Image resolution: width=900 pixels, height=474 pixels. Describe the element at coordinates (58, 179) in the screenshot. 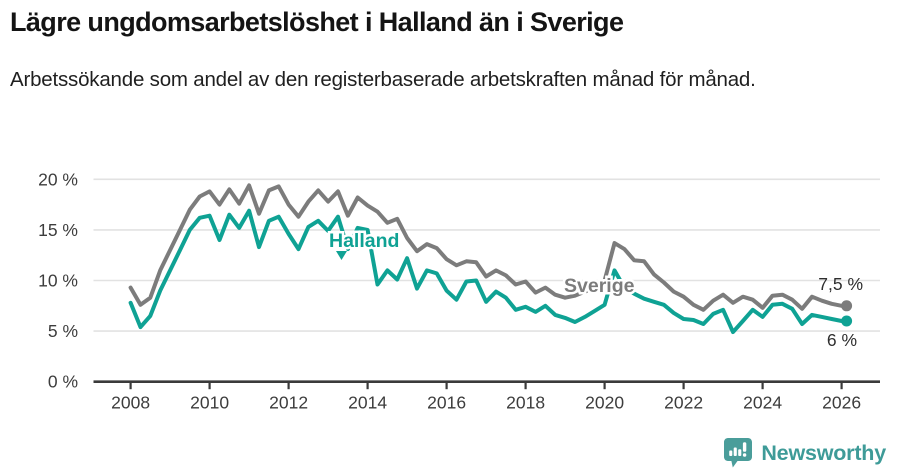

I see `y-tick-label-20: 20 %` at that location.